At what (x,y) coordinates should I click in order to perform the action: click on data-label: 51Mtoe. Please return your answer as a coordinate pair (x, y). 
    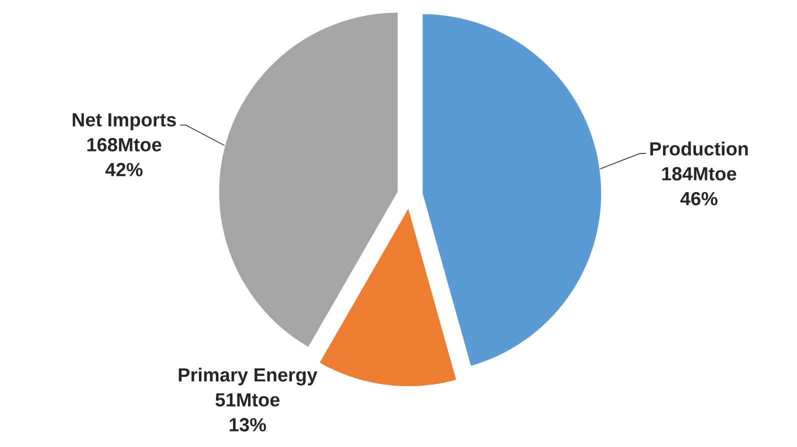
    Looking at the image, I should click on (248, 400).